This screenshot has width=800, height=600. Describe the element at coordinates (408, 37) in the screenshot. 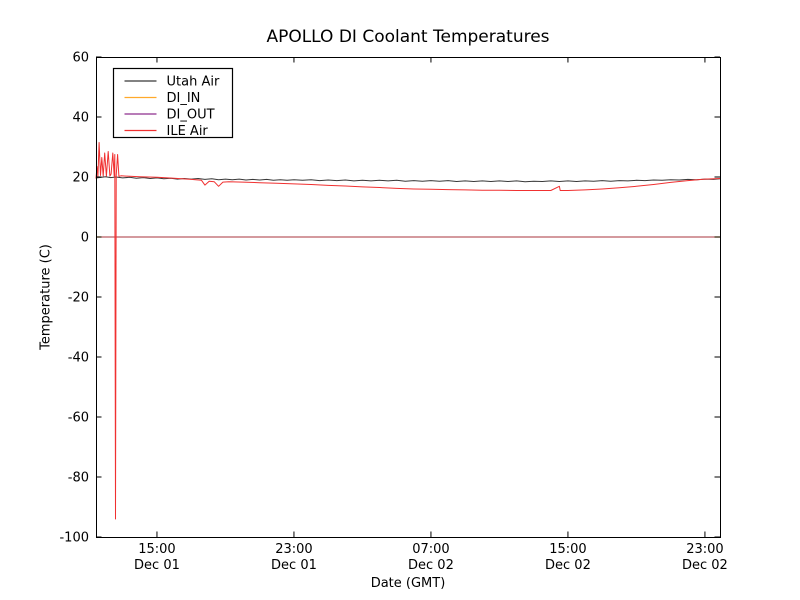

I see `chart-title: APOLLO DI Coolant Temperatures` at that location.